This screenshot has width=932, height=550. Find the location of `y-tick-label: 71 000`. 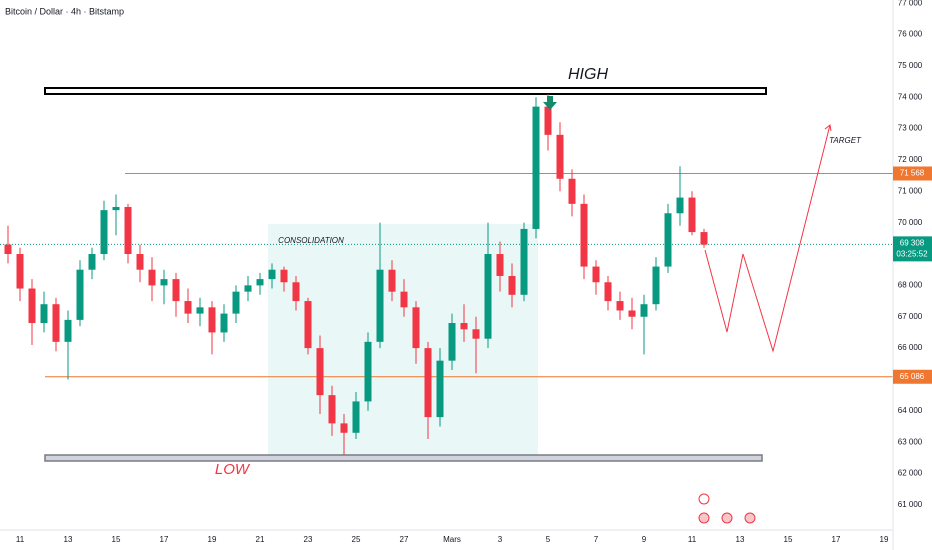

y-tick-label: 71 000 is located at coordinates (910, 190).